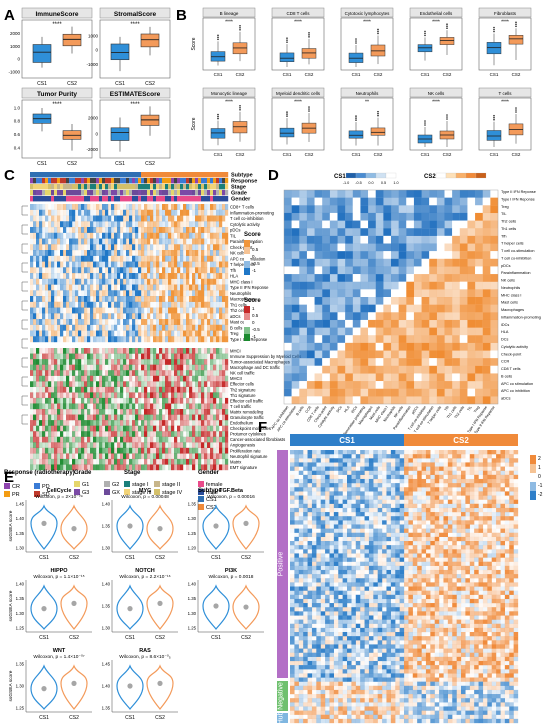 The height and width of the screenshot is (725, 550). Describe the element at coordinates (74, 529) in the screenshot. I see `median-point` at that location.